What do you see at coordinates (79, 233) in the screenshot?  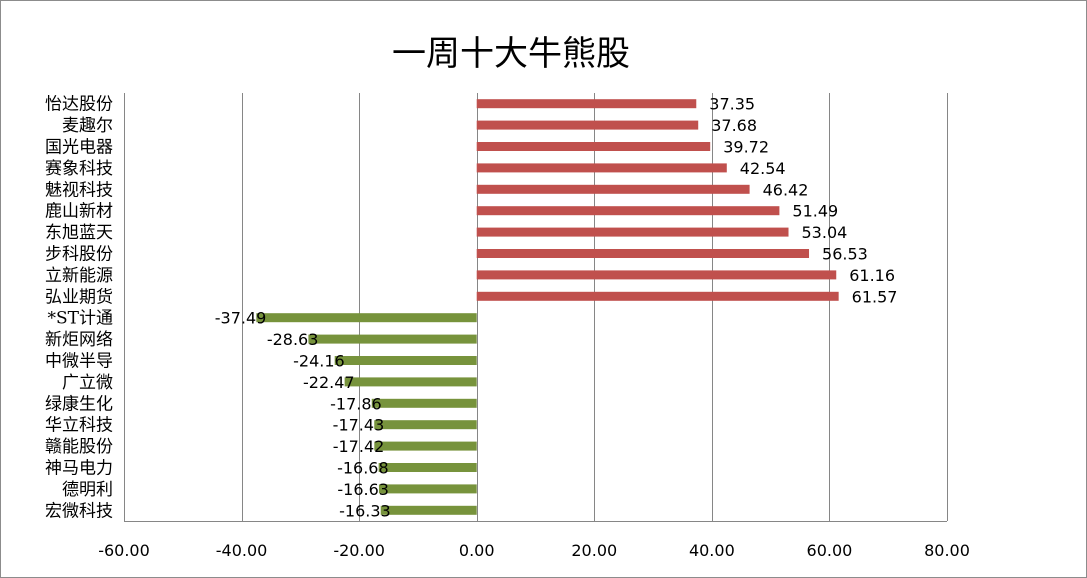 I see `category-label: 东旭蓝天` at bounding box center [79, 233].